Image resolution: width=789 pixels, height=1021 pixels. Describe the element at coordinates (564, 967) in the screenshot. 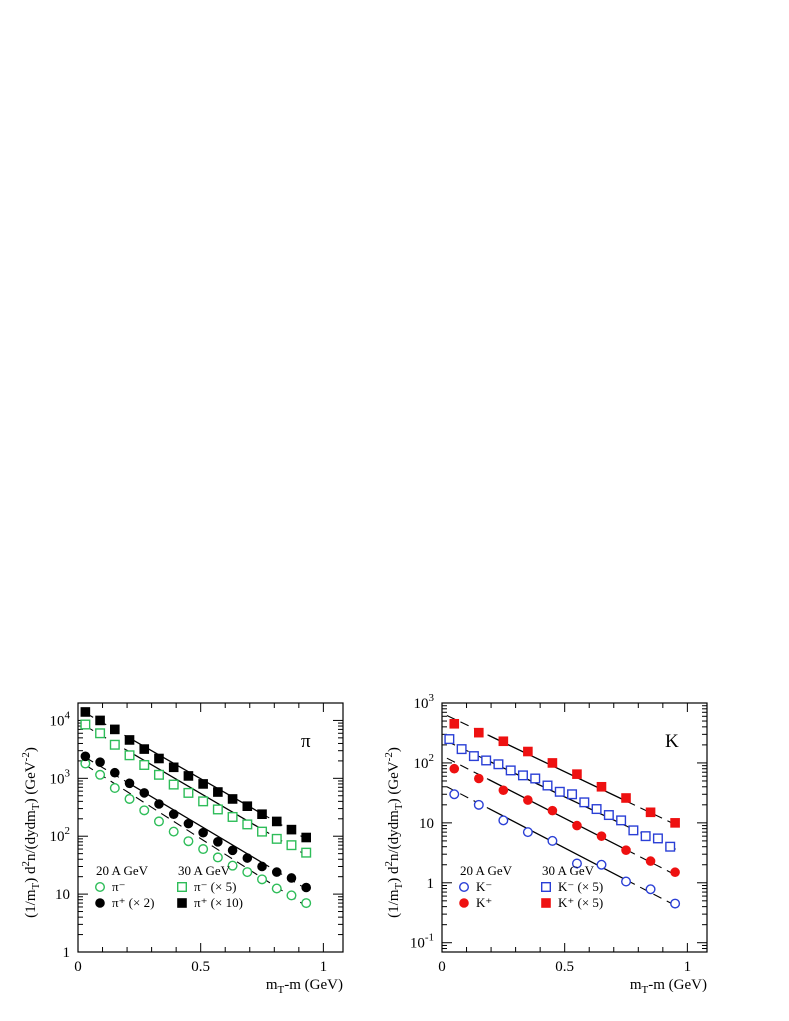

I see `x-tick-label: 0.5` at that location.